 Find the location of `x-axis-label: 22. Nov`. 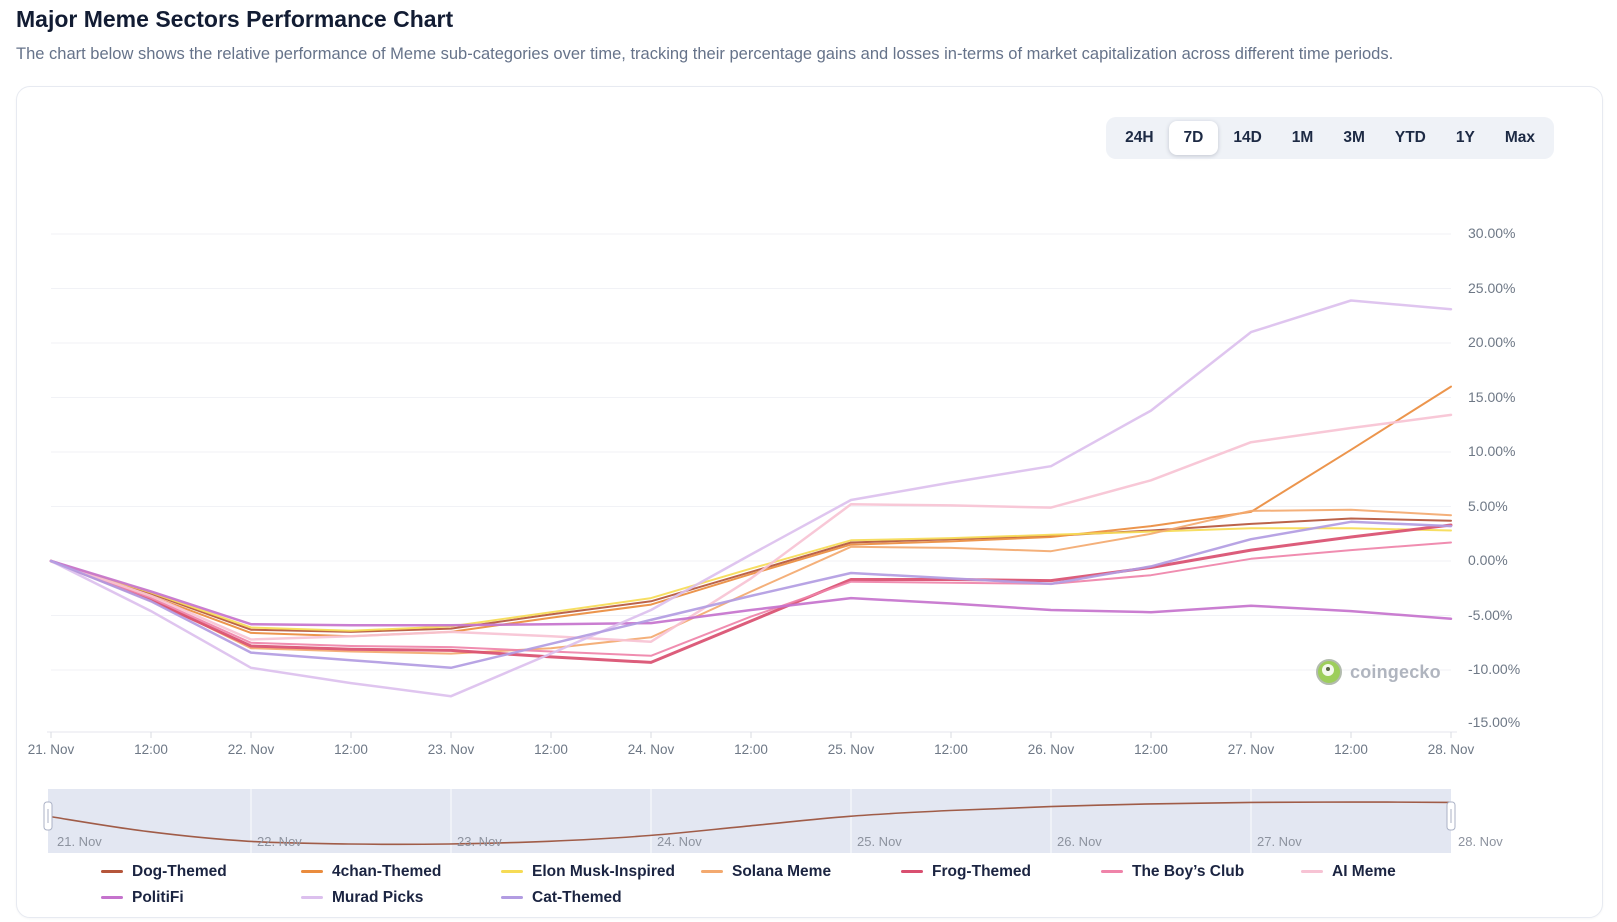

x-axis-label: 22. Nov is located at coordinates (251, 749).